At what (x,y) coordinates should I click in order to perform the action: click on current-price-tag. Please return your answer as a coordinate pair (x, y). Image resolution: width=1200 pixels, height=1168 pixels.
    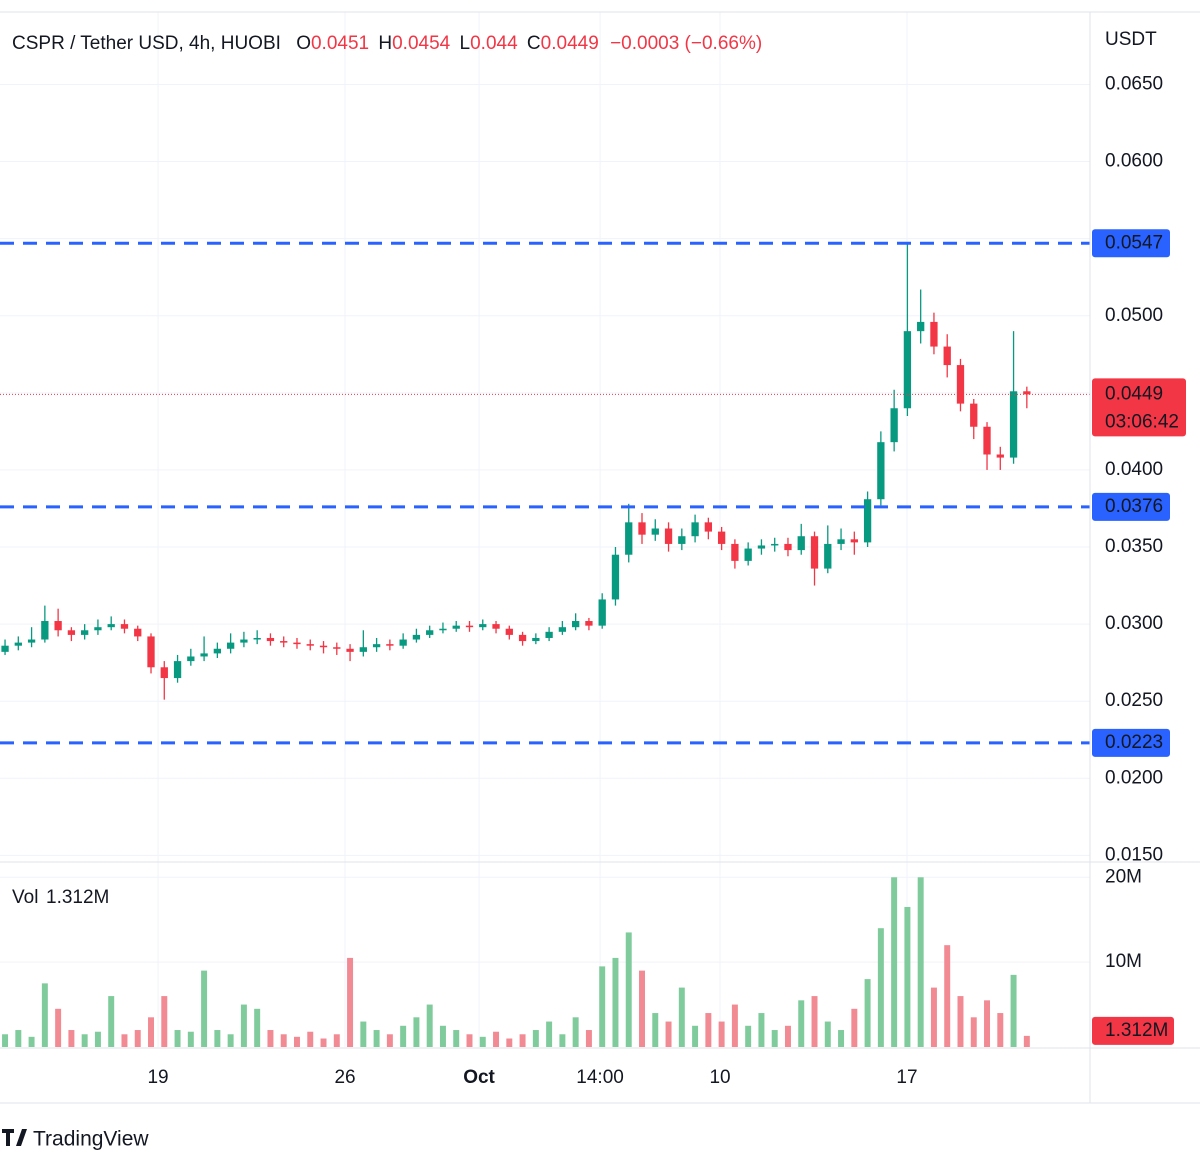
    Looking at the image, I should click on (1139, 407).